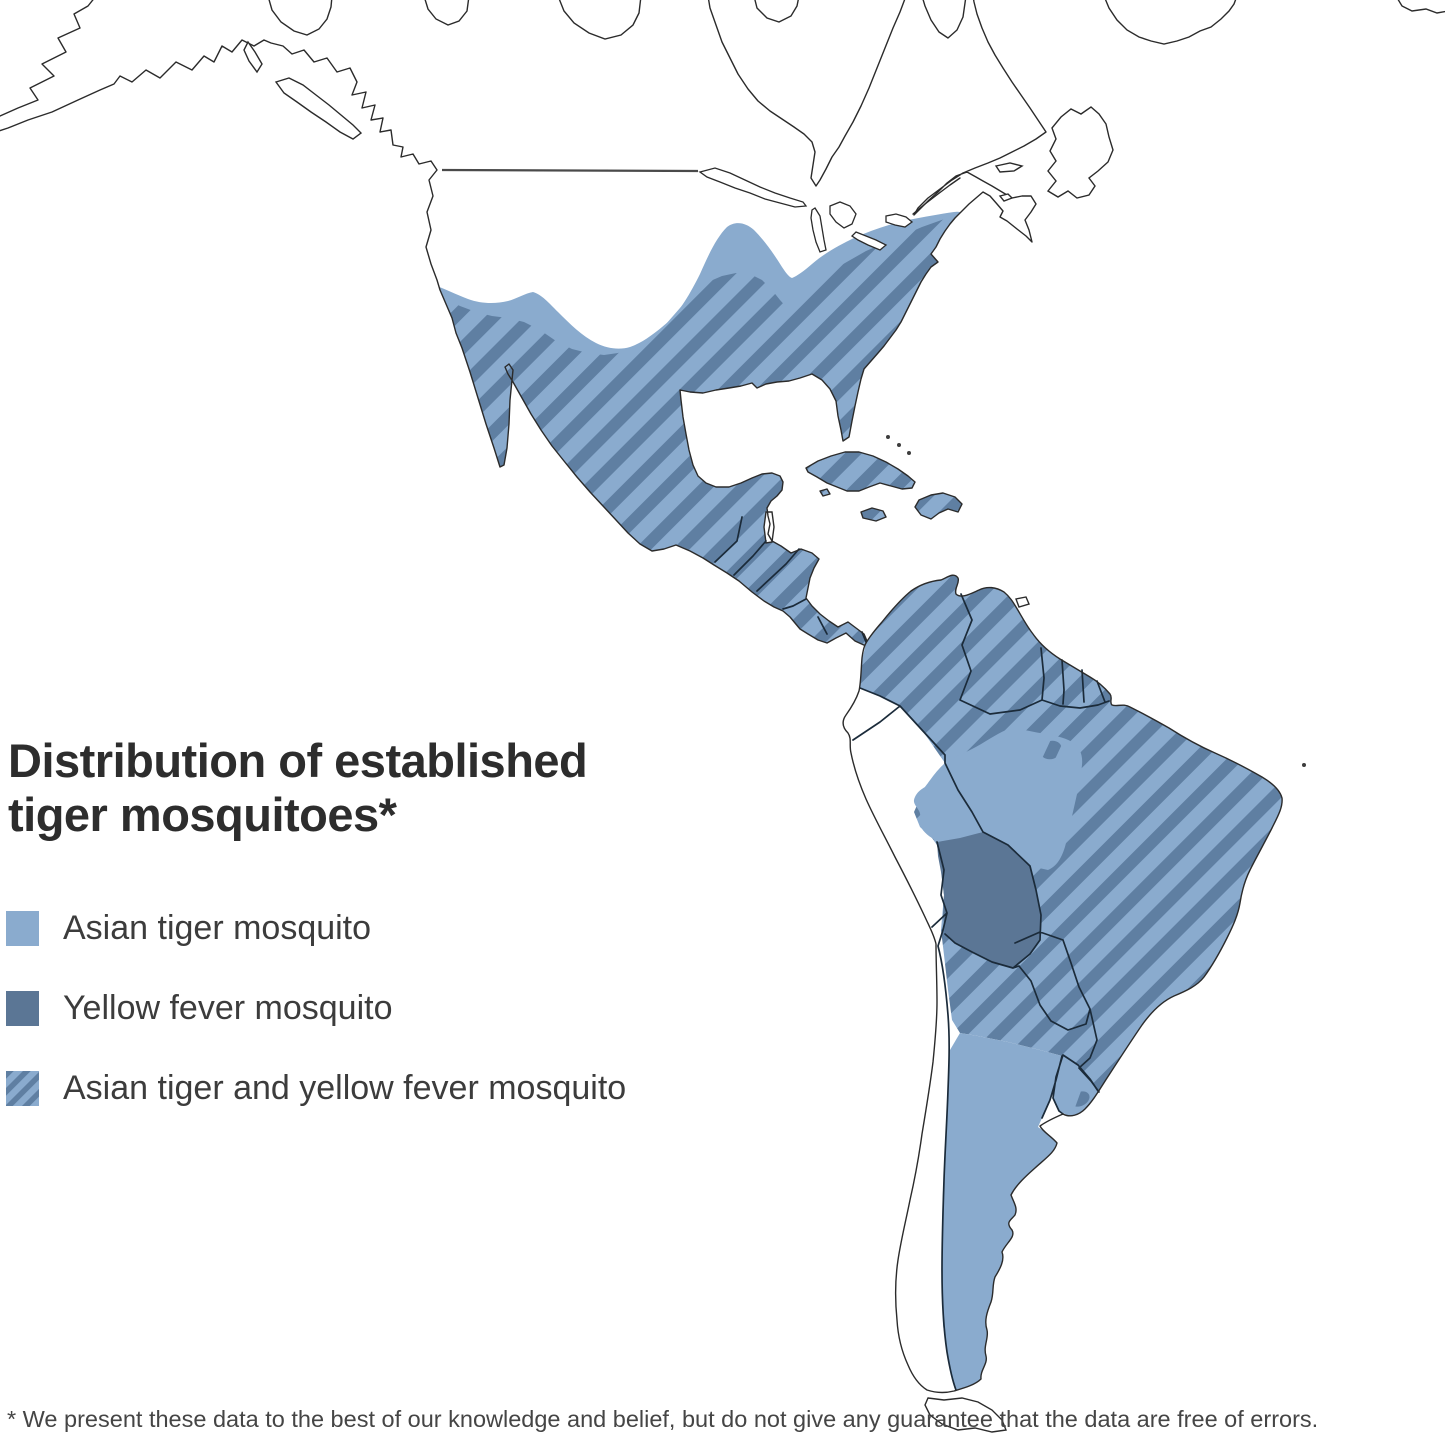  Describe the element at coordinates (981, 992) in the screenshot. I see `south-america-country-borders` at that location.